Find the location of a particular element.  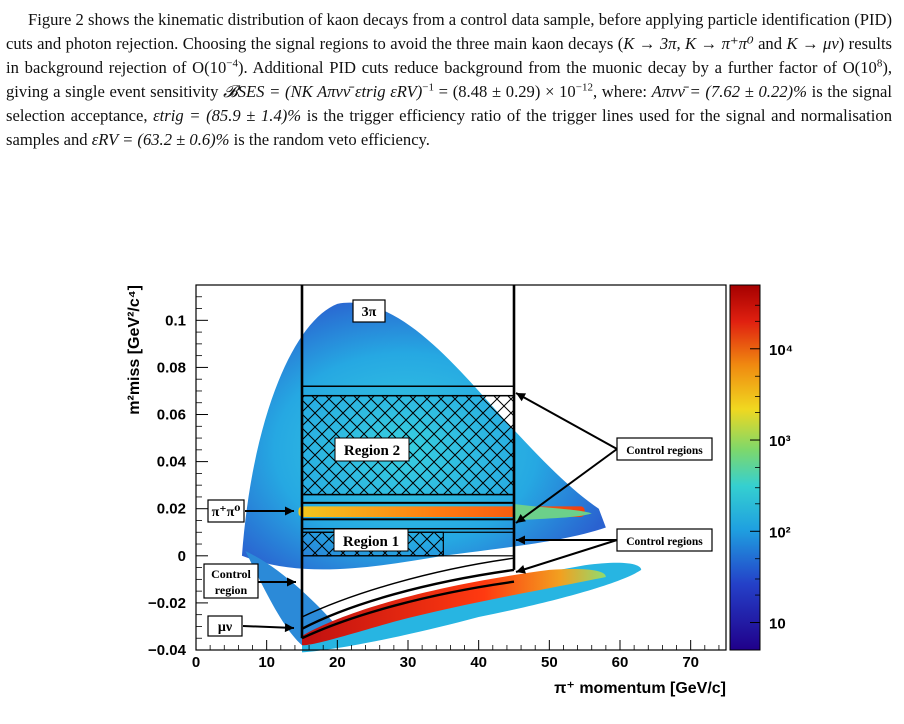

mu-exponent: 8 is located at coordinates (879, 63).